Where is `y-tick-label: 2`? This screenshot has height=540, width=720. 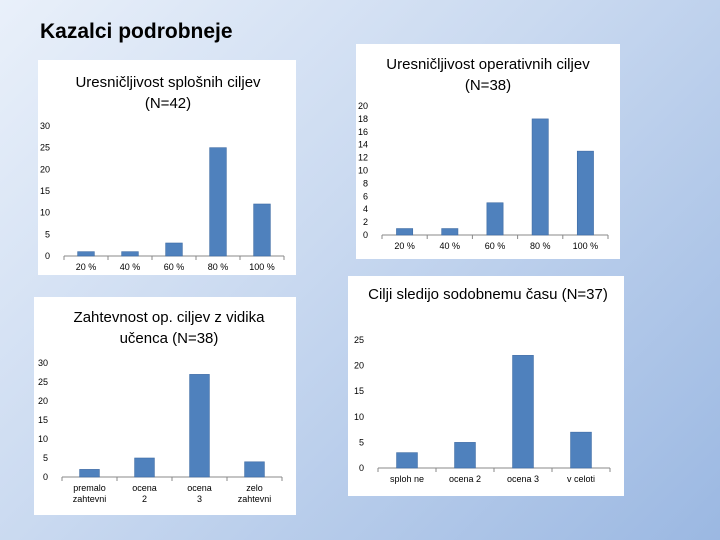 y-tick-label: 2 is located at coordinates (365, 222).